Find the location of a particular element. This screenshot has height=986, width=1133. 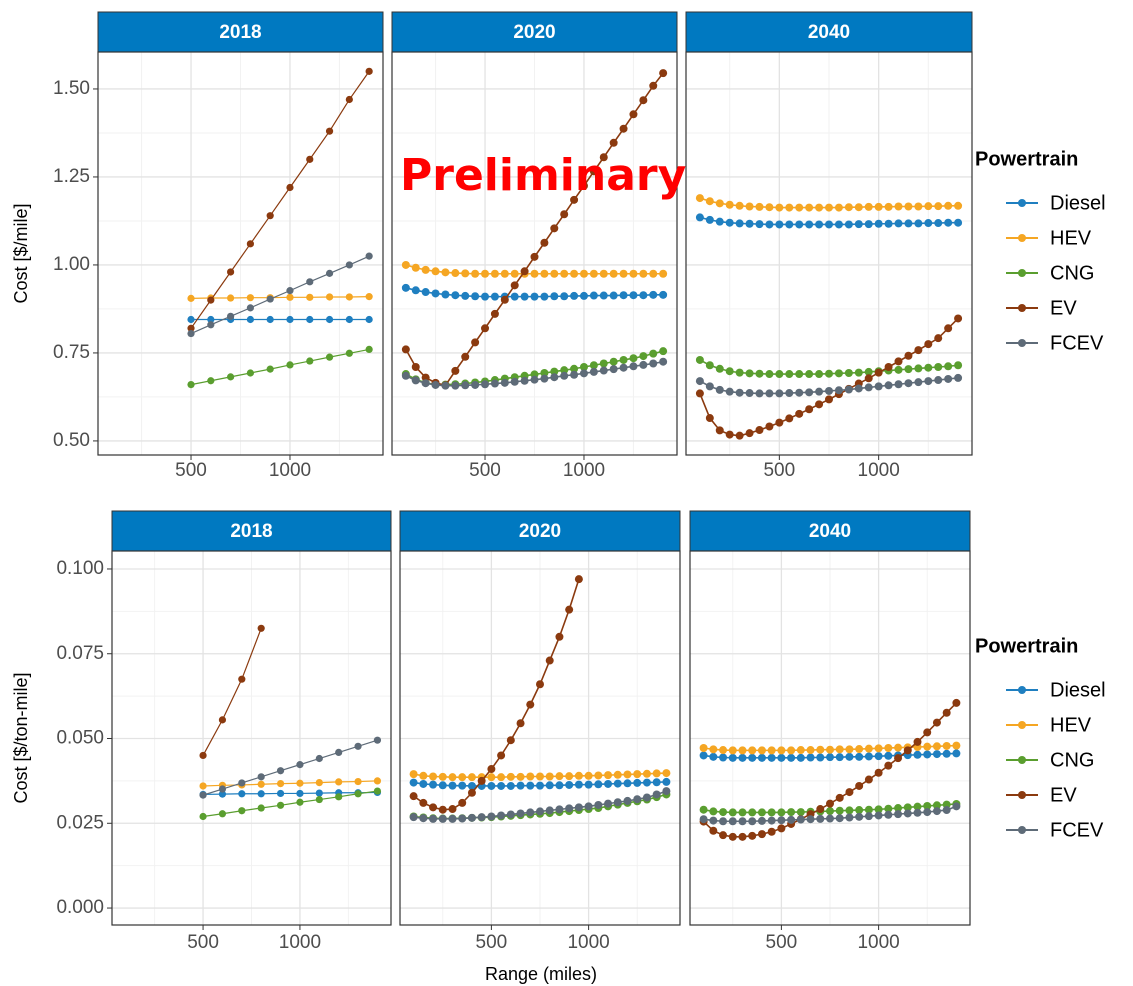

series-line is located at coordinates (280, 200).